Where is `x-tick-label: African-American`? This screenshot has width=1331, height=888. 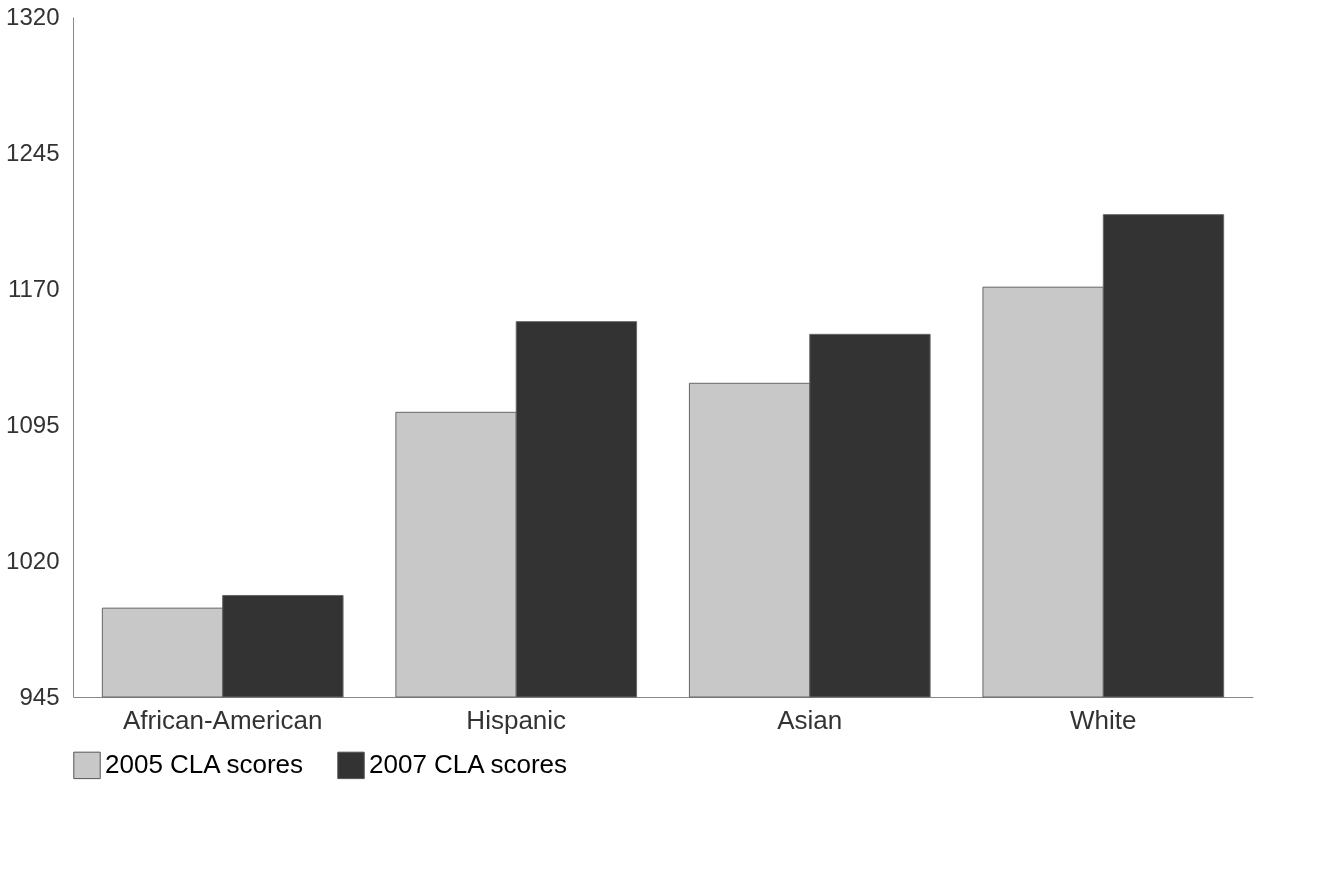 x-tick-label: African-American is located at coordinates (223, 719).